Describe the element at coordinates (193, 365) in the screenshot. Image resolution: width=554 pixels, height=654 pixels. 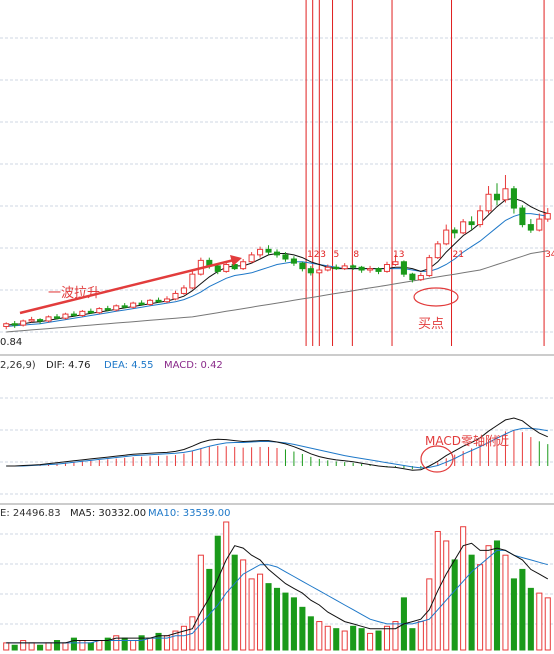
I see `macd-label: MACD: 0.42` at that location.